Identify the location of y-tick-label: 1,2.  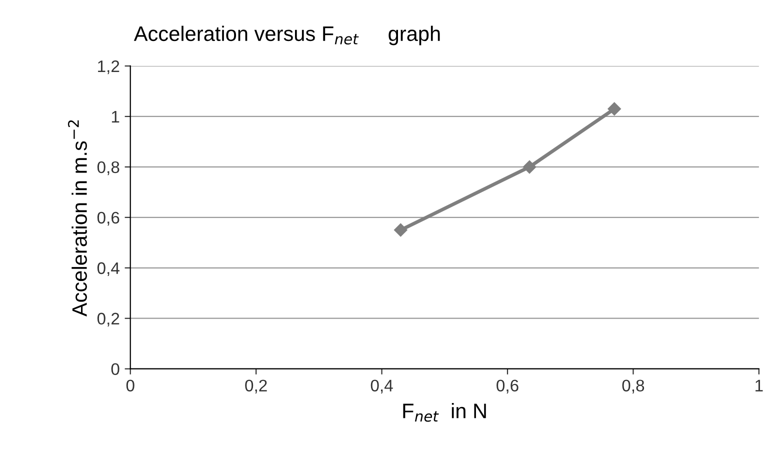
(109, 67).